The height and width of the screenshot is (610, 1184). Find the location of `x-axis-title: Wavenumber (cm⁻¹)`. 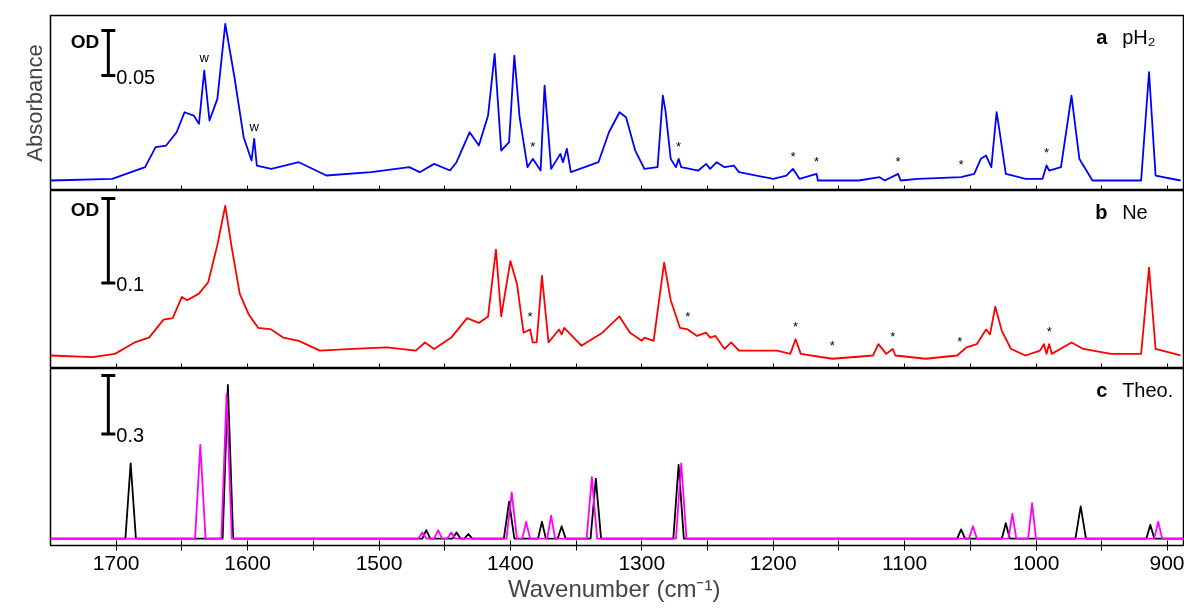

x-axis-title: Wavenumber (cm⁻¹) is located at coordinates (614, 588).